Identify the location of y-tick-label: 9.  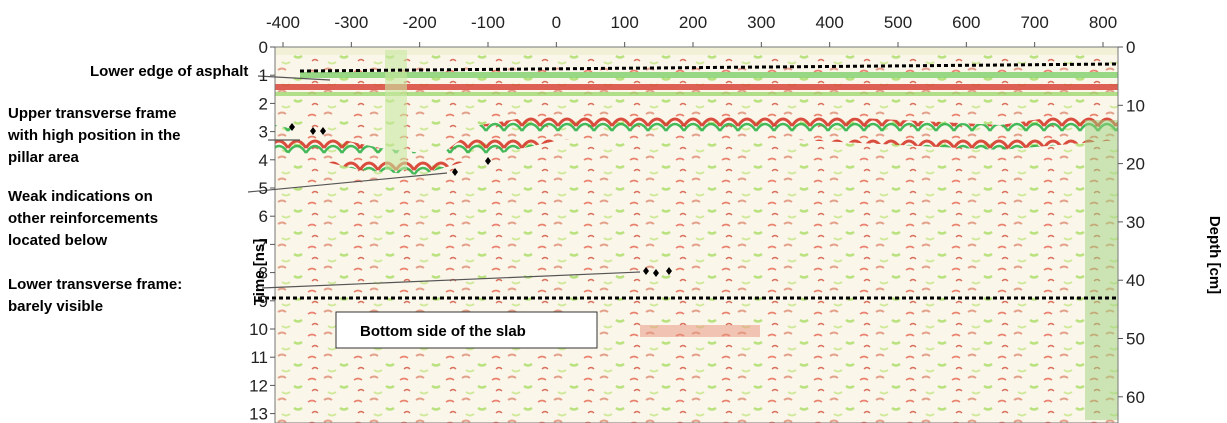
(263, 301).